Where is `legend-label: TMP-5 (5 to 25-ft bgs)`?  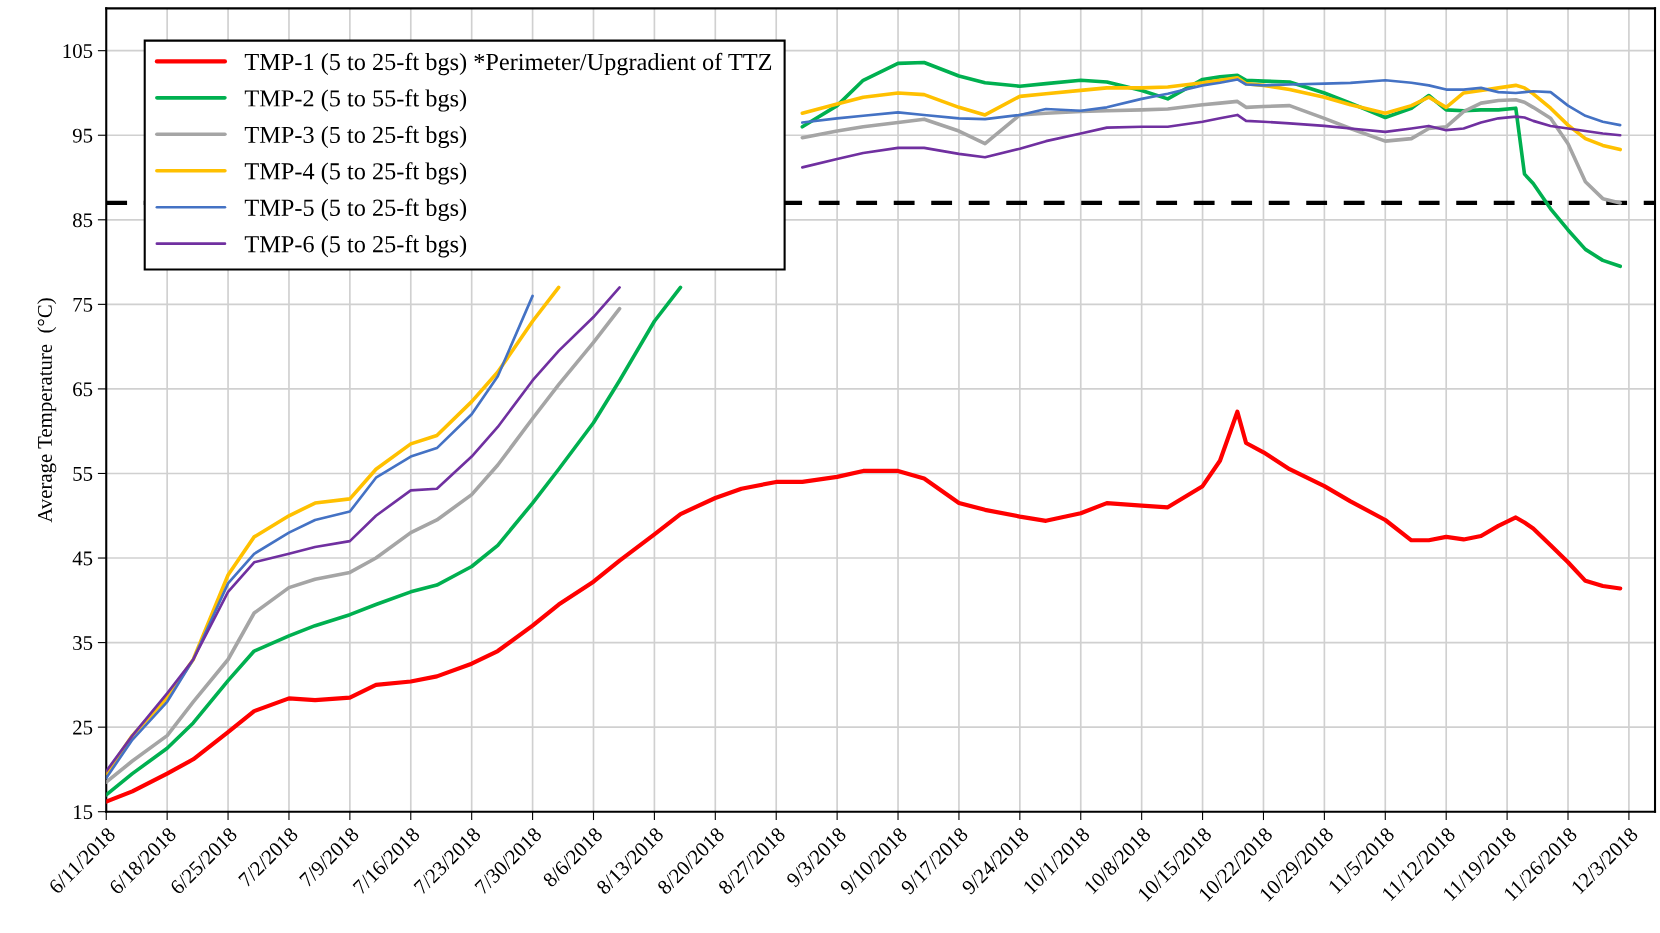
legend-label: TMP-5 (5 to 25-ft bgs) is located at coordinates (355, 209).